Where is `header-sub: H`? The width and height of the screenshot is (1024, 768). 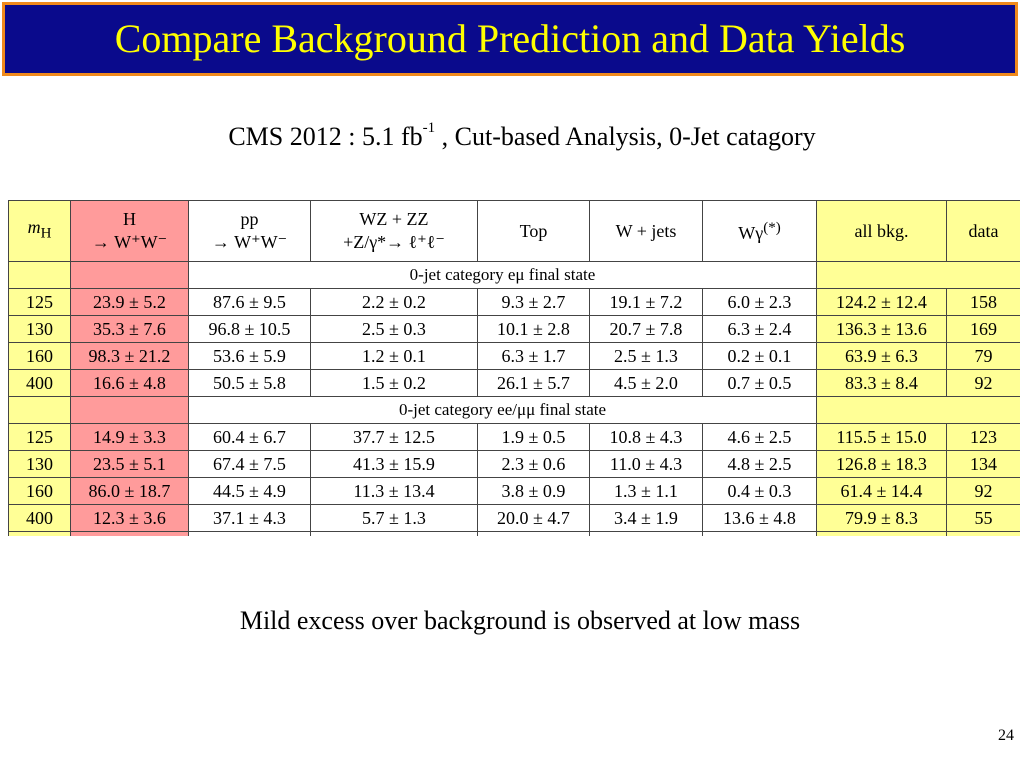
header-sub: H is located at coordinates (46, 233).